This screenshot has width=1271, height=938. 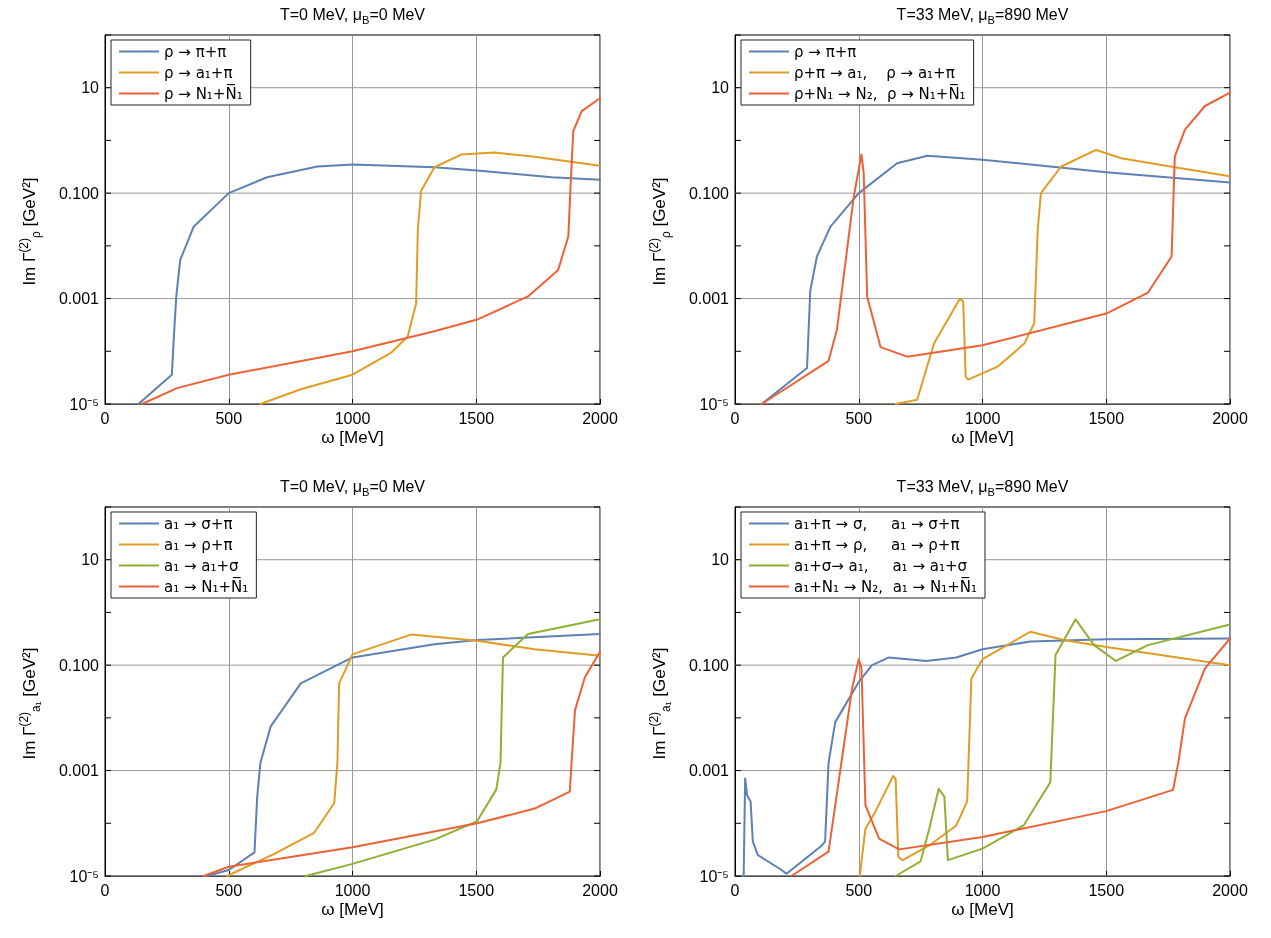 I want to click on legend-label: a₁+N₁ → N₂, a₁ → N₁+N̅₁, so click(x=885, y=586).